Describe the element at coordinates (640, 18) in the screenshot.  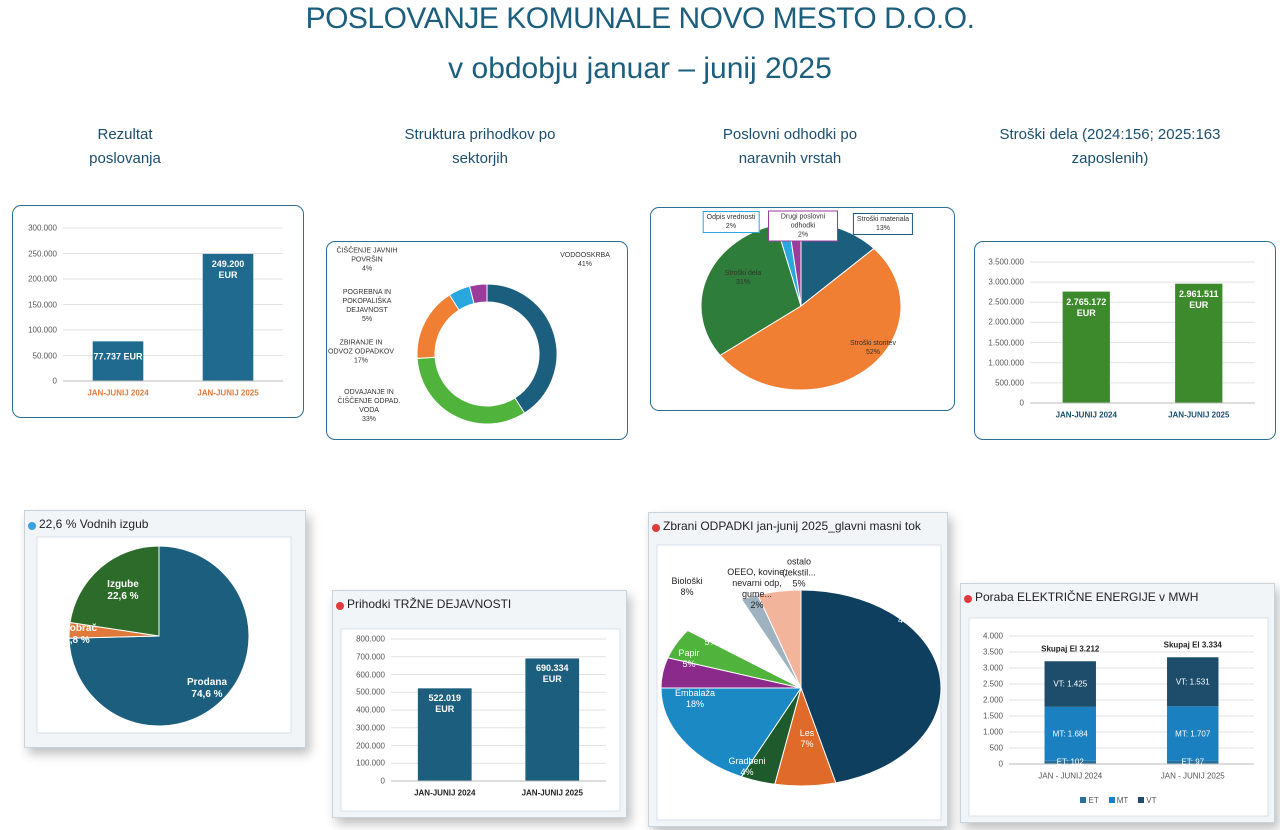
I see `page-title: POSLOVANJE KOMUNALE NOVO MESTO D.O.O.` at that location.